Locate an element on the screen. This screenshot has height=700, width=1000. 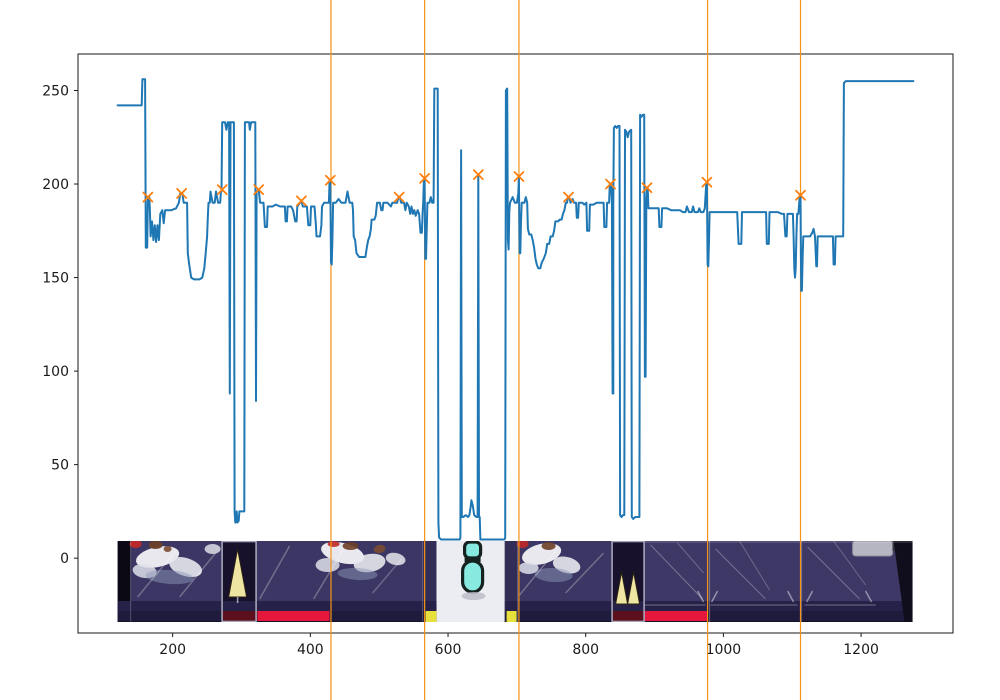
y-tick-label: 100 is located at coordinates (55, 372).